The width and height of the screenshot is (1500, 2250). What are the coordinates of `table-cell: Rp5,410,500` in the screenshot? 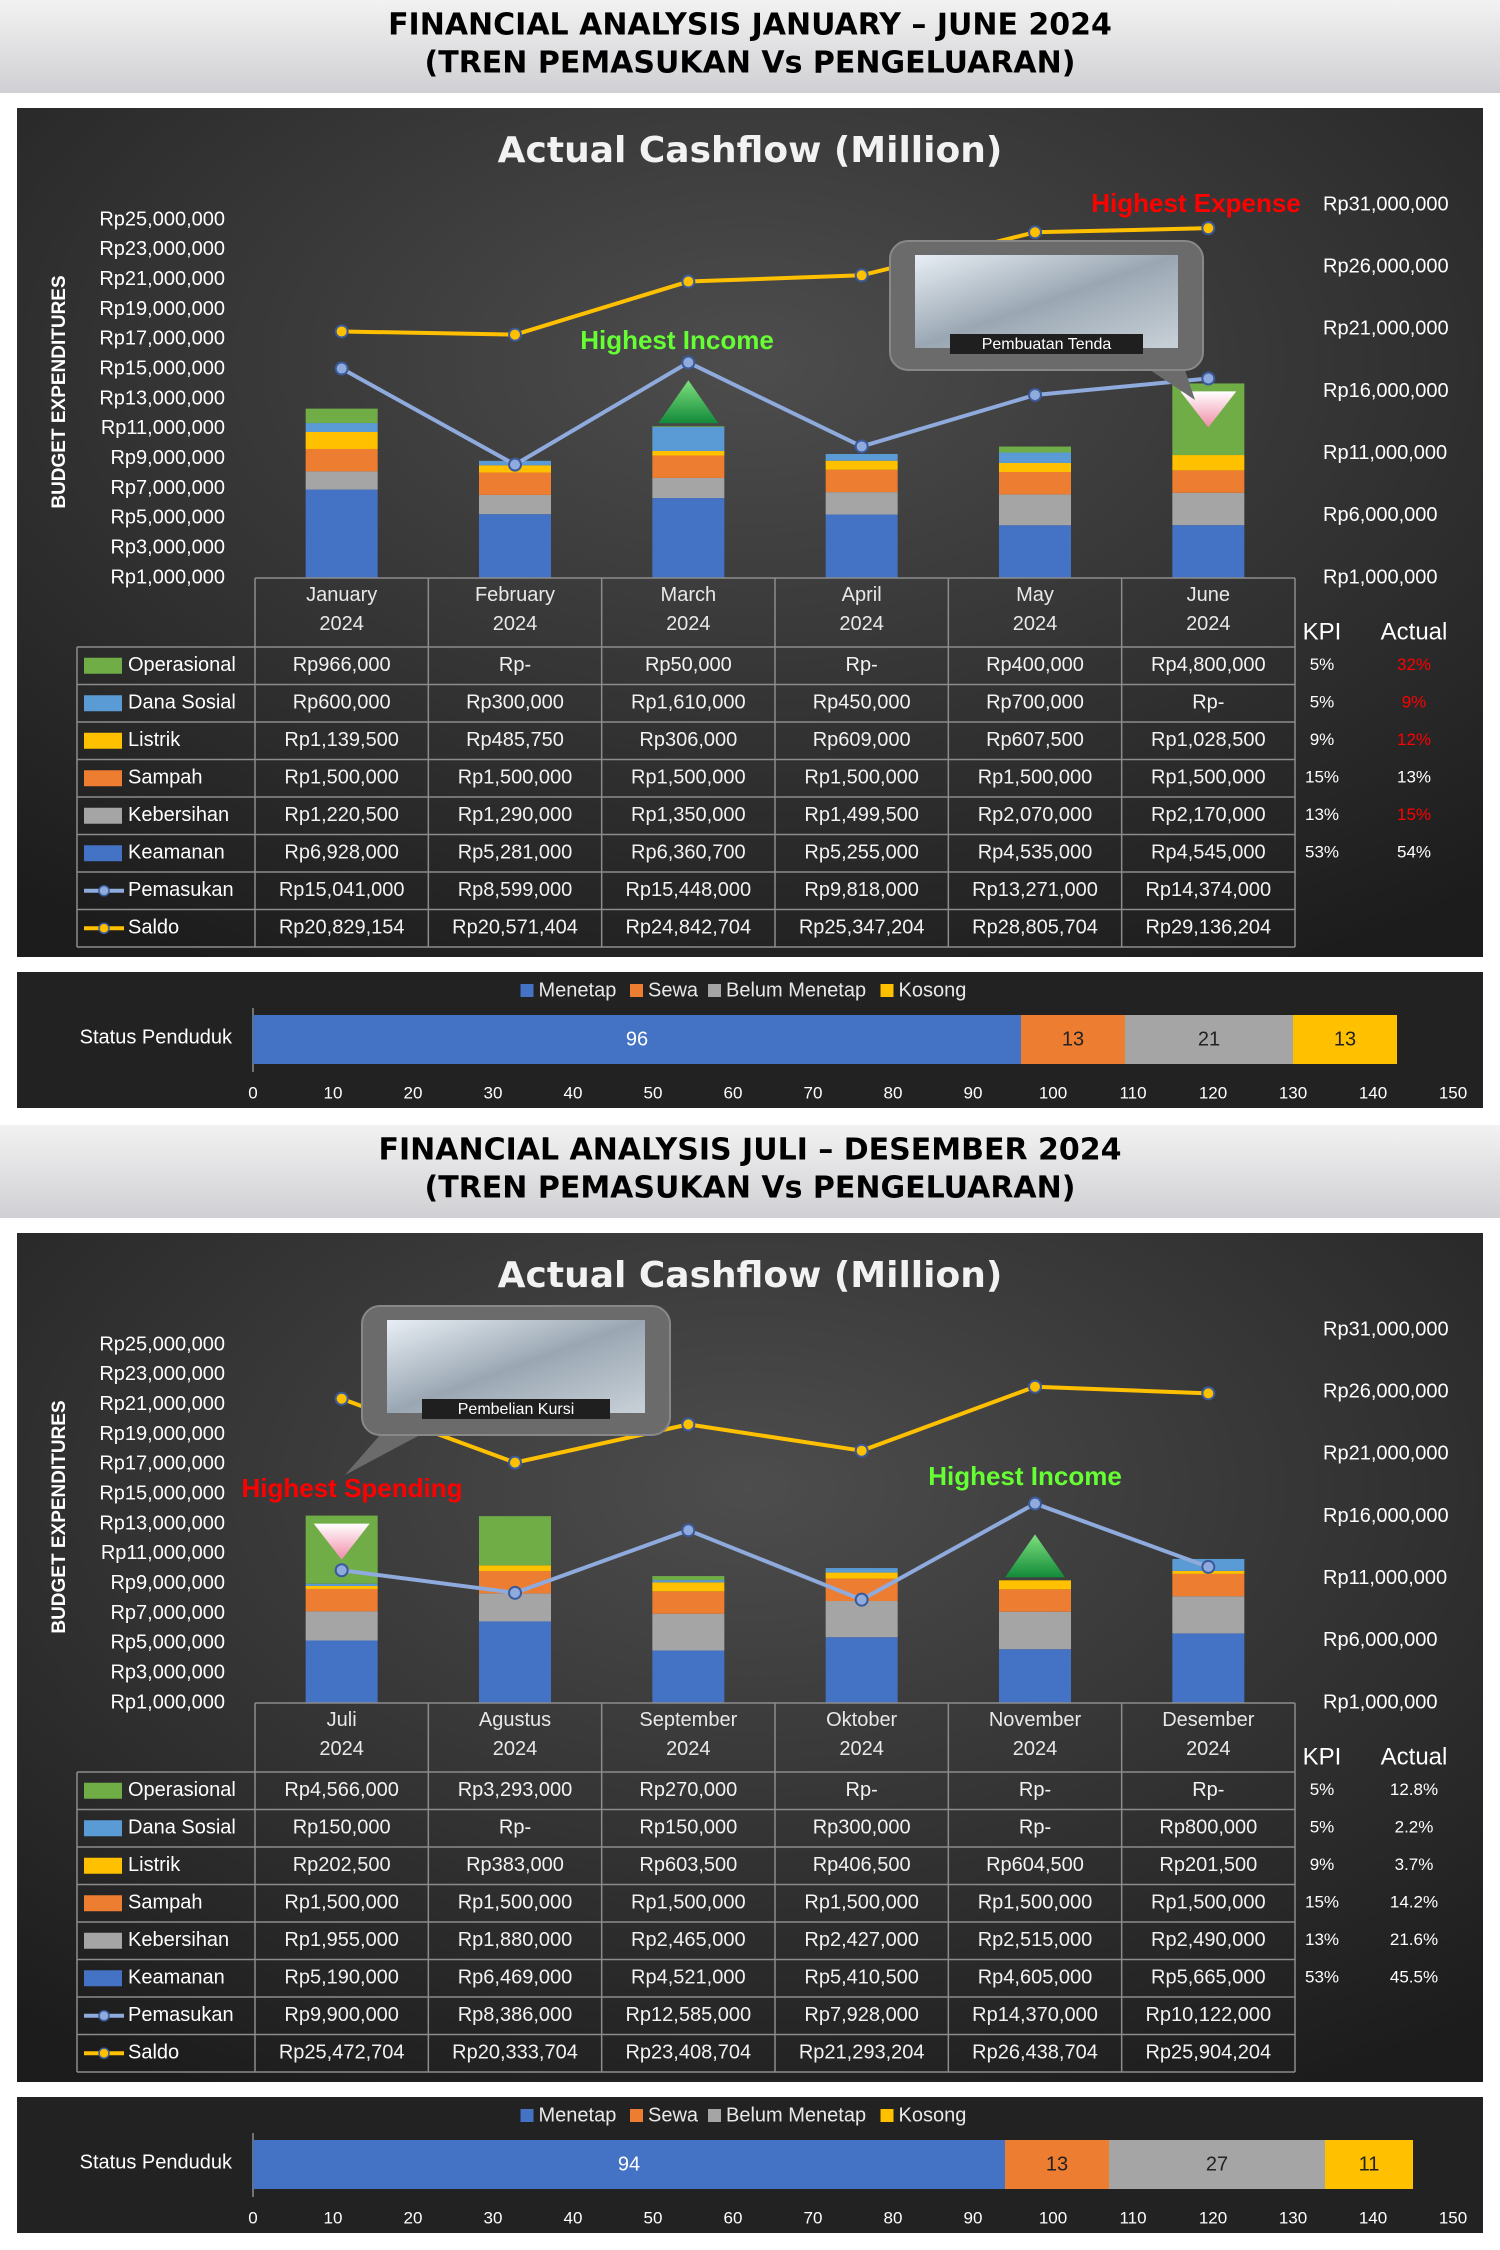 It's located at (861, 1978).